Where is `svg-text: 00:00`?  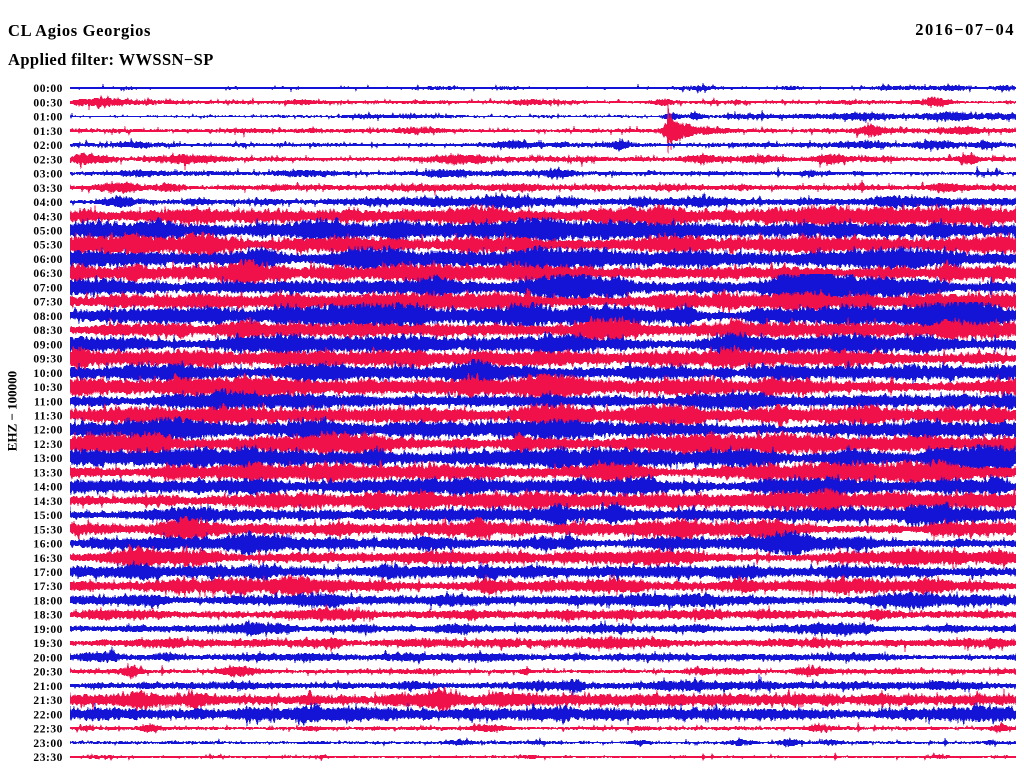
svg-text: 00:00 is located at coordinates (48, 89).